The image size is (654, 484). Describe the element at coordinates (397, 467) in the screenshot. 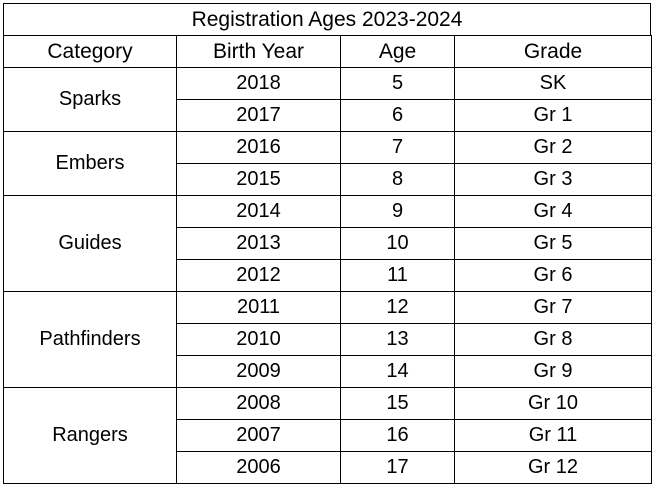

I see `age-cell: 17` at that location.